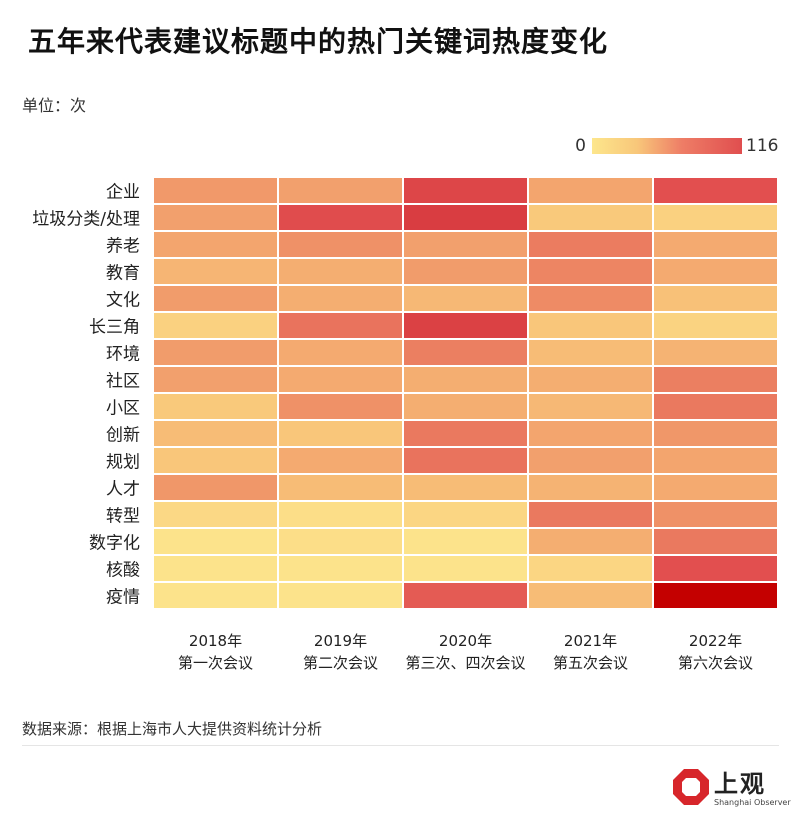  Describe the element at coordinates (580, 146) in the screenshot. I see `legend-min-label: 0` at that location.